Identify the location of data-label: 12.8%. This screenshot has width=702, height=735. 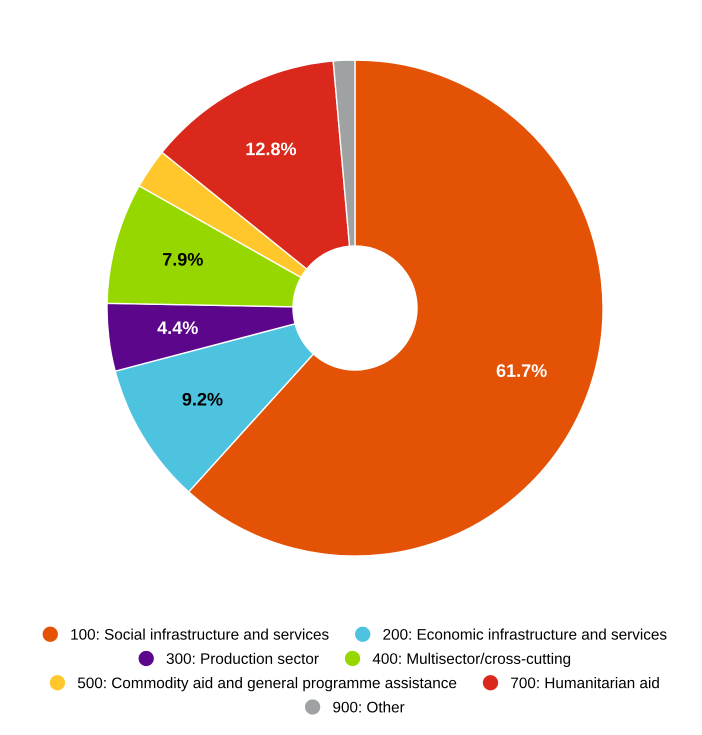
(271, 149).